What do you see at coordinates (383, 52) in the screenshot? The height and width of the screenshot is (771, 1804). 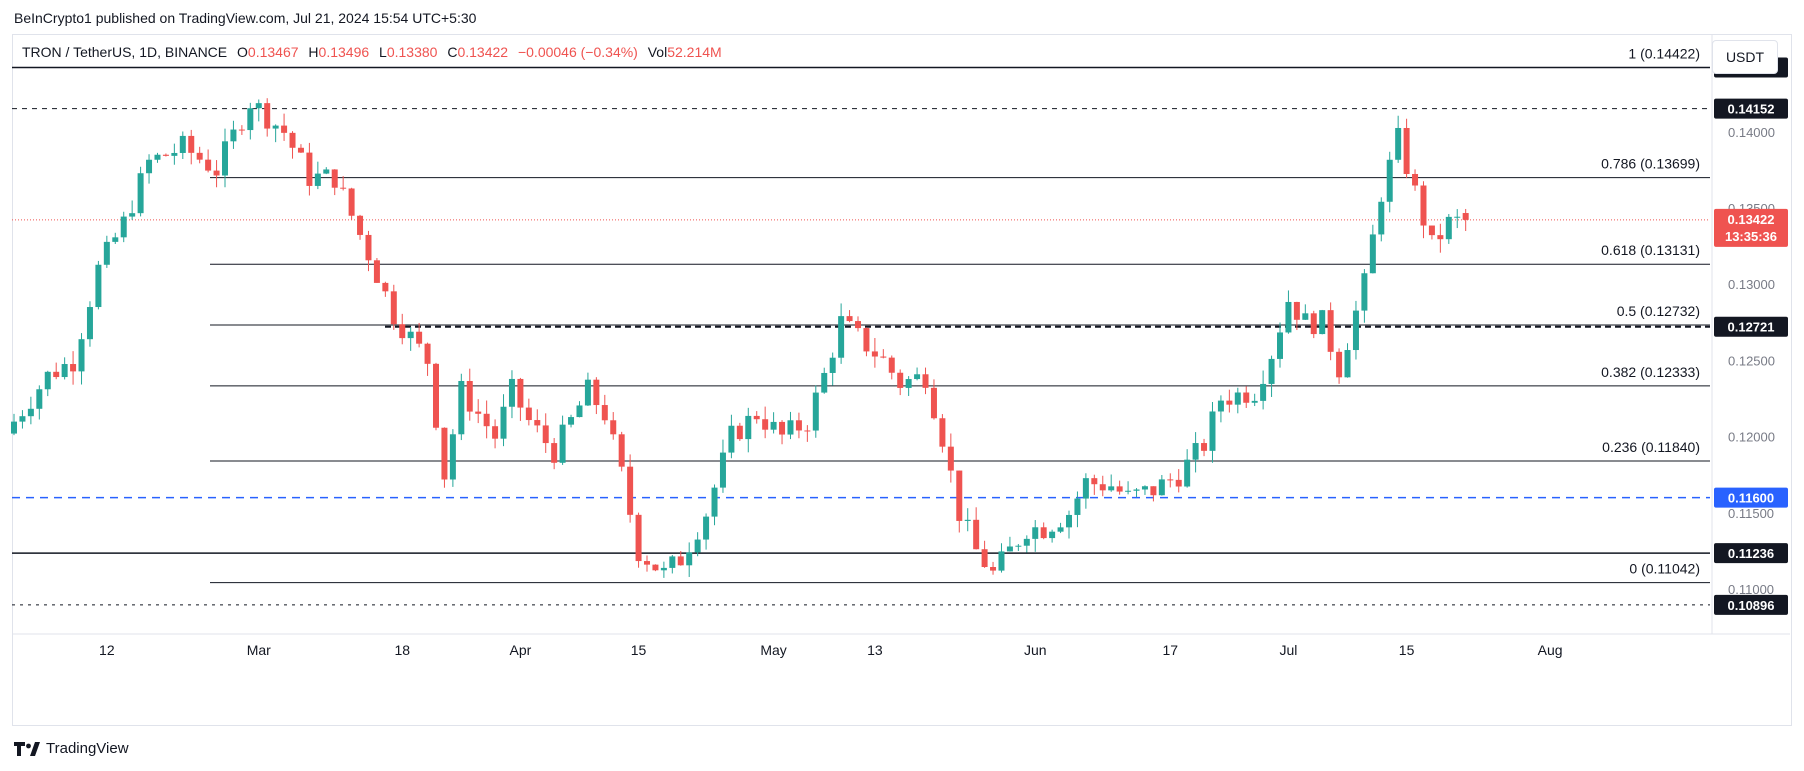 I see `low-label: L` at bounding box center [383, 52].